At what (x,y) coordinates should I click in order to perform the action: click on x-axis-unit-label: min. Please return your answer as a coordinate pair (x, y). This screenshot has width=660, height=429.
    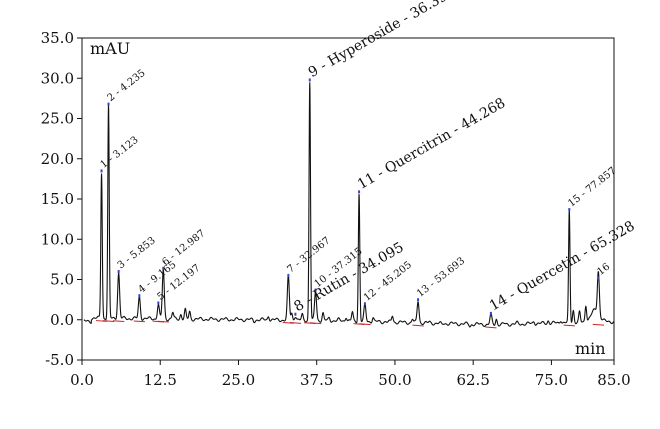
    Looking at the image, I should click on (590, 348).